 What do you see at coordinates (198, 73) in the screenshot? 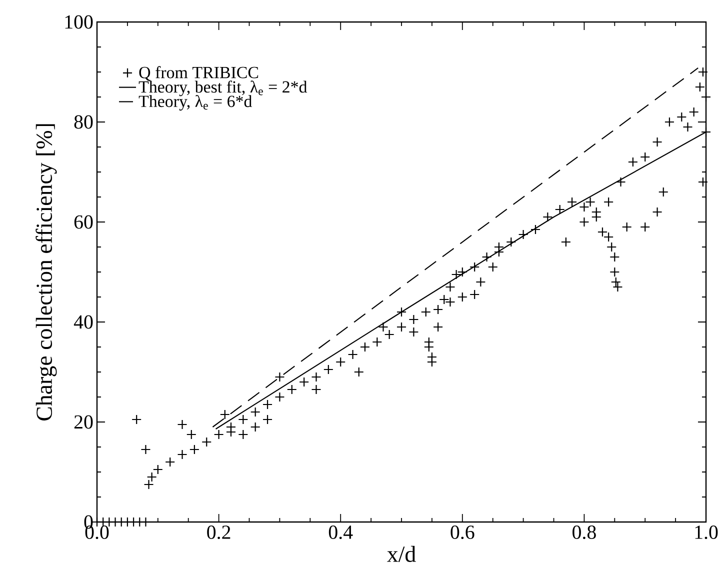
I see `legend-label: Q from TRIBICC` at bounding box center [198, 73].